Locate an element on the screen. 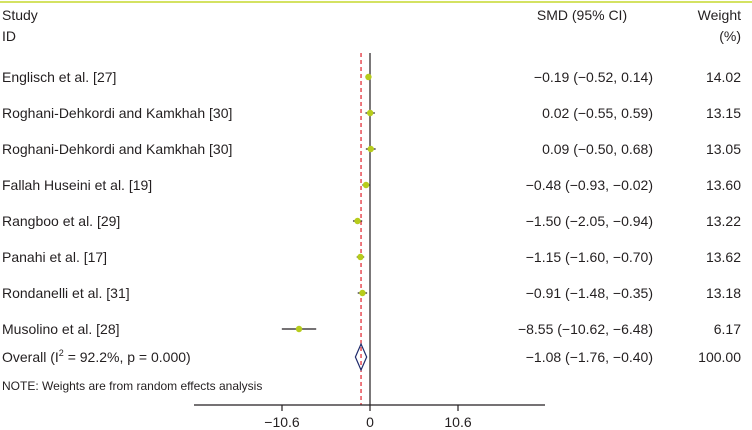 The height and width of the screenshot is (430, 752). x-tick-label: 10.6 is located at coordinates (457, 422).